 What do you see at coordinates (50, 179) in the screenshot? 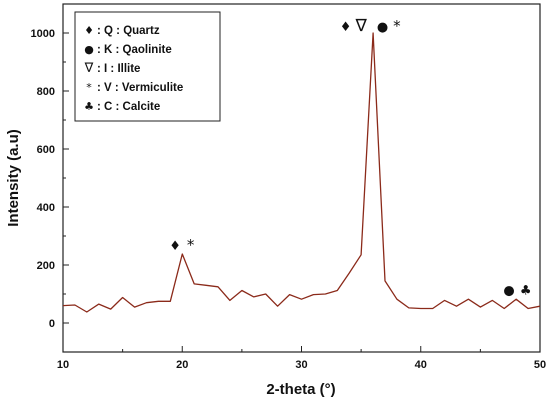
I see `y-axis: 0 200 400 600 800 1000` at bounding box center [50, 179].